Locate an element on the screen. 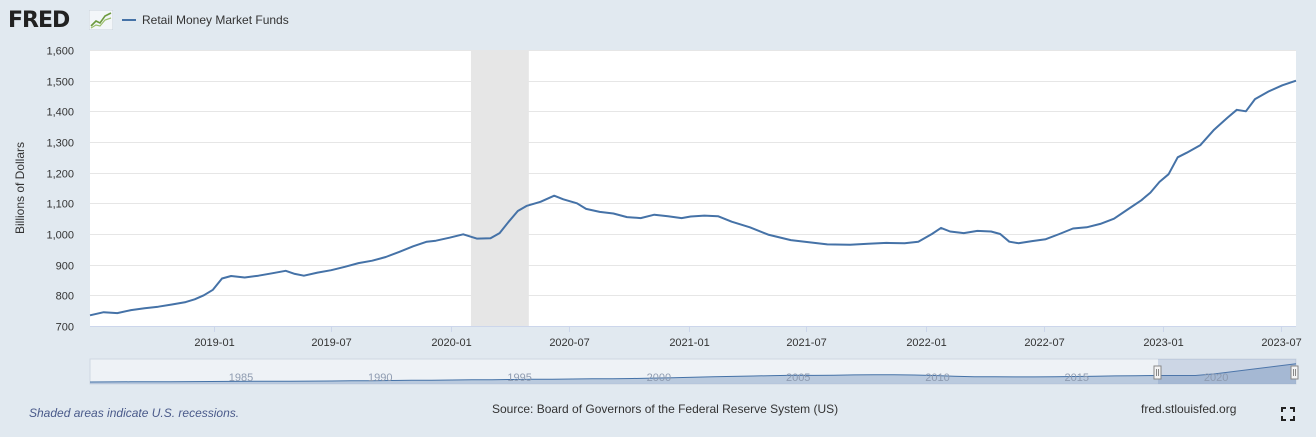  y-tick-label: 800 is located at coordinates (65, 297).